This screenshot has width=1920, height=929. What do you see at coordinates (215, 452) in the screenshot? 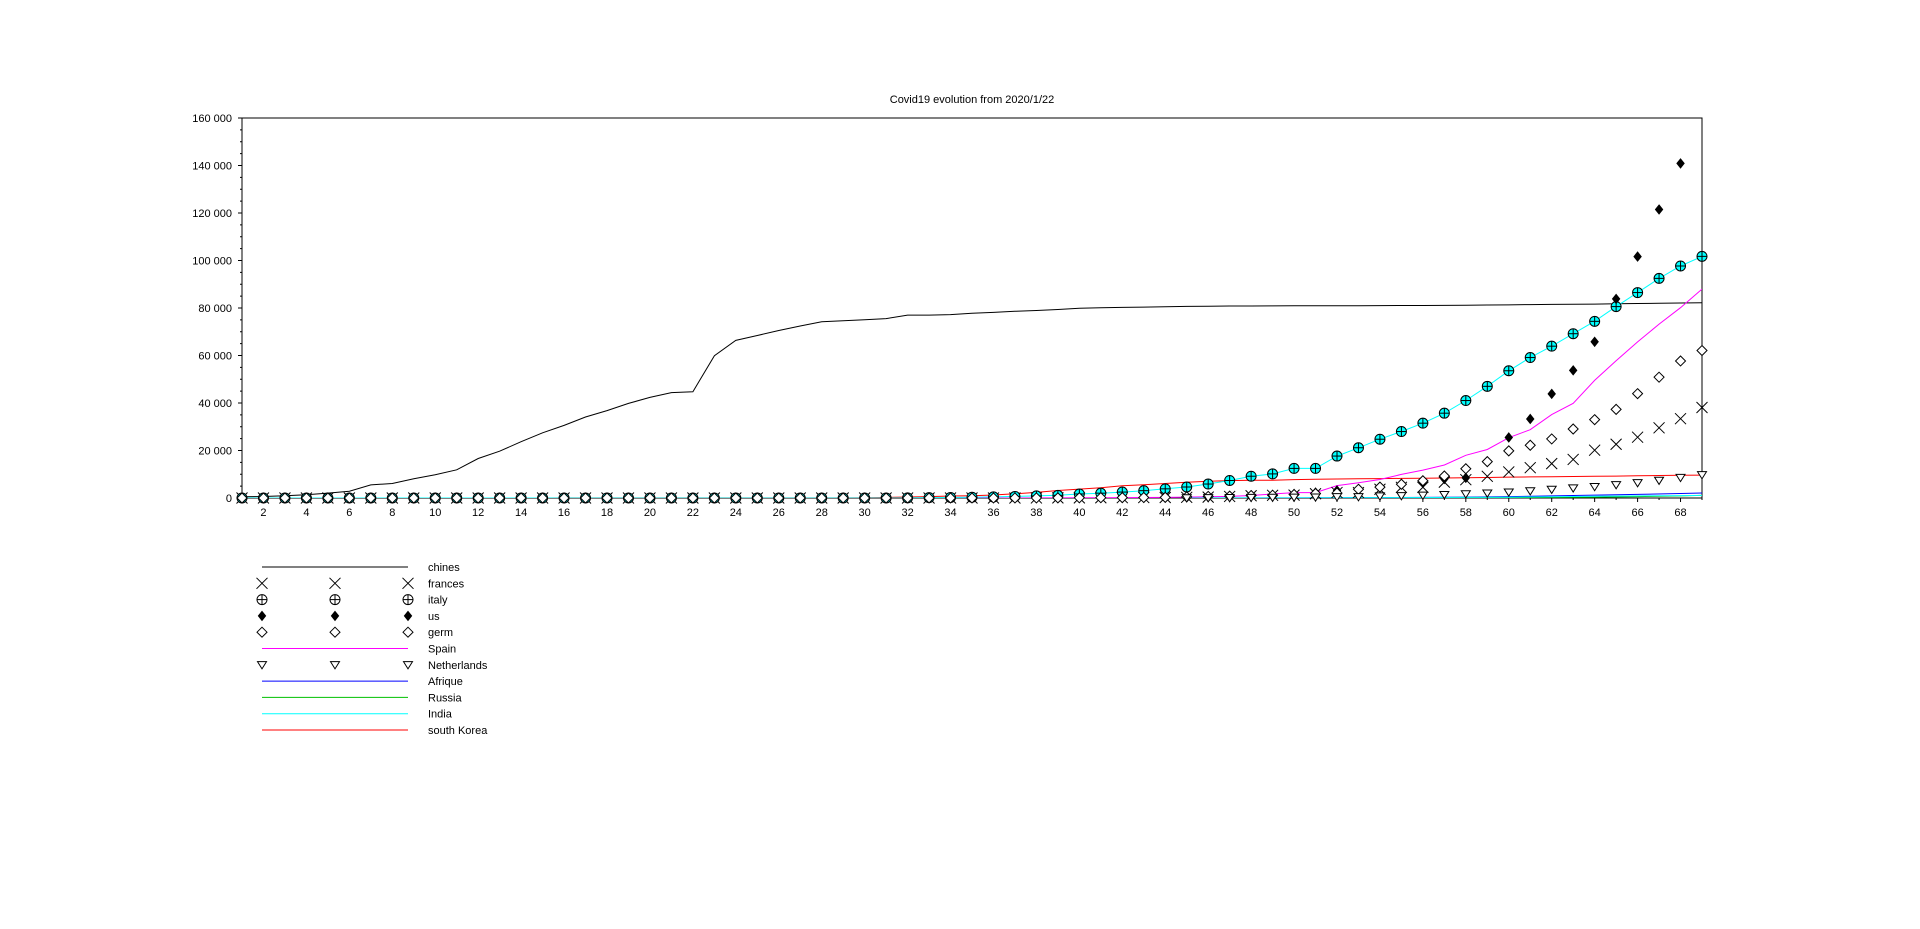
I see `y-tick-label: 20 000` at bounding box center [215, 452].